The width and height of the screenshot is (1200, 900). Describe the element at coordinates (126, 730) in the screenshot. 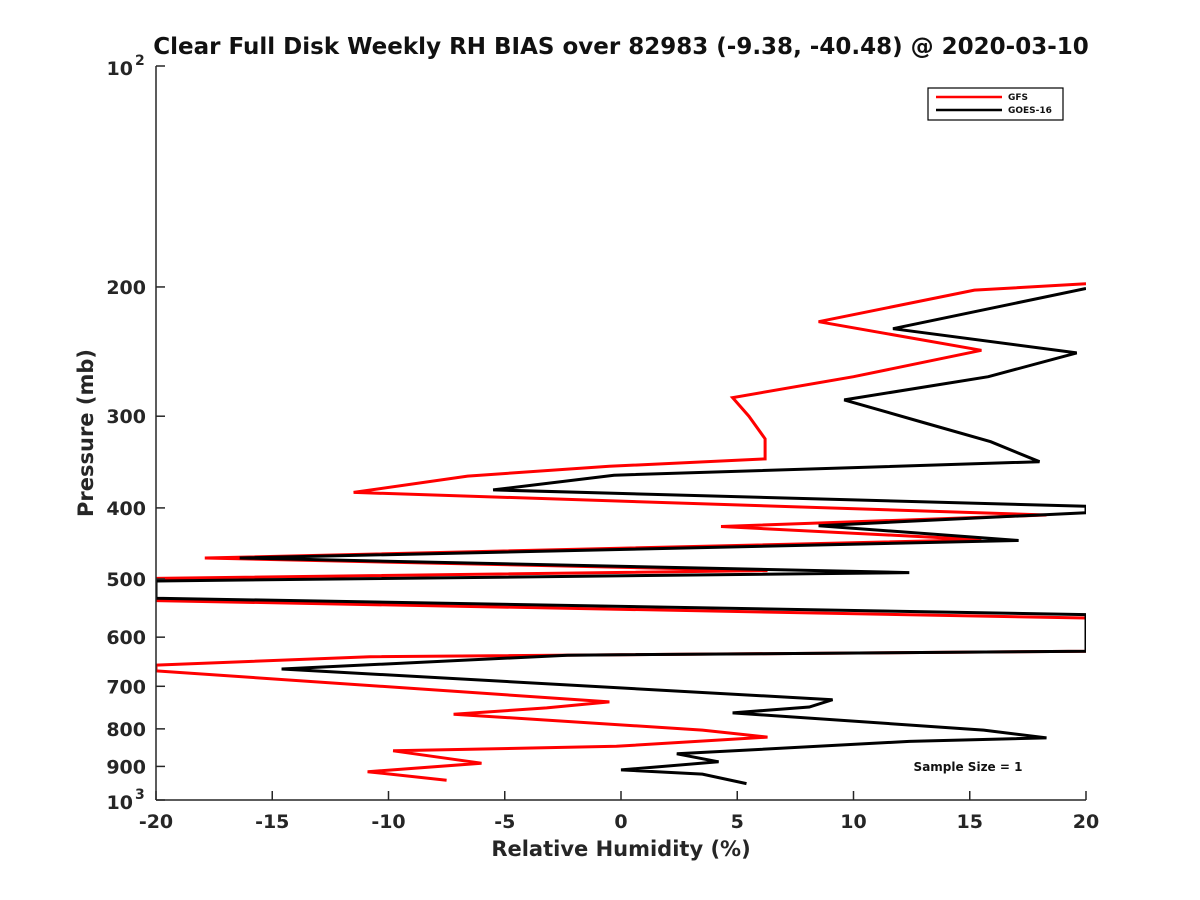

I see `y-tick-label: 800` at that location.